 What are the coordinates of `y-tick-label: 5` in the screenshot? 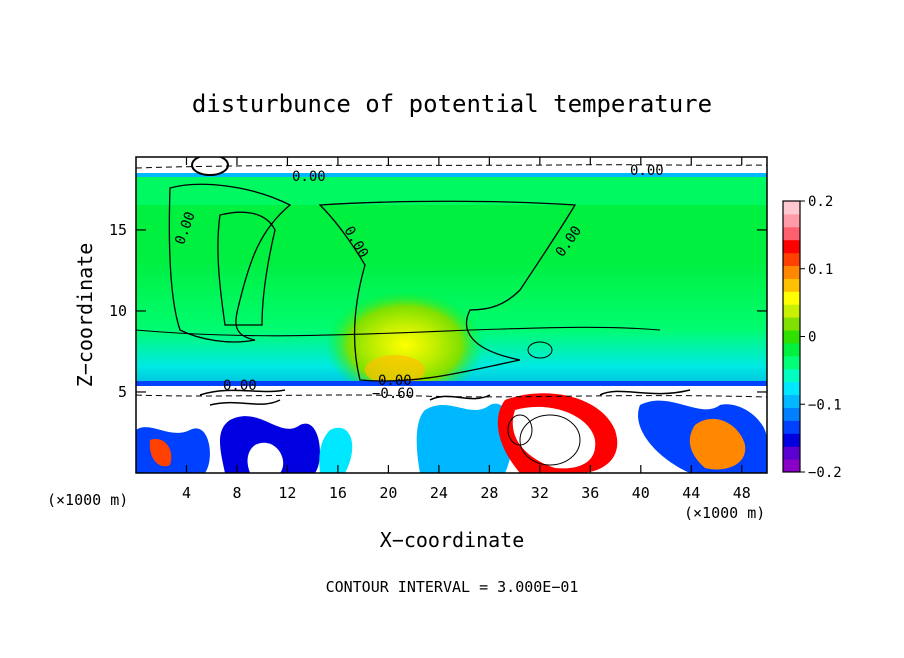 It's located at (122, 392).